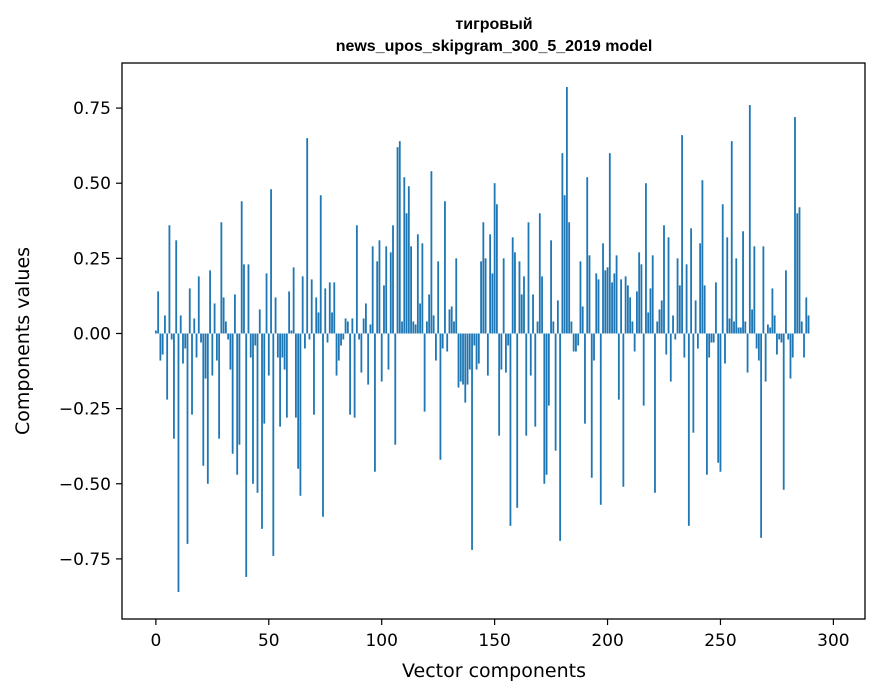 This screenshot has height=696, width=880. What do you see at coordinates (85, 485) in the screenshot?
I see `y-tick-label: −0.50` at bounding box center [85, 485].